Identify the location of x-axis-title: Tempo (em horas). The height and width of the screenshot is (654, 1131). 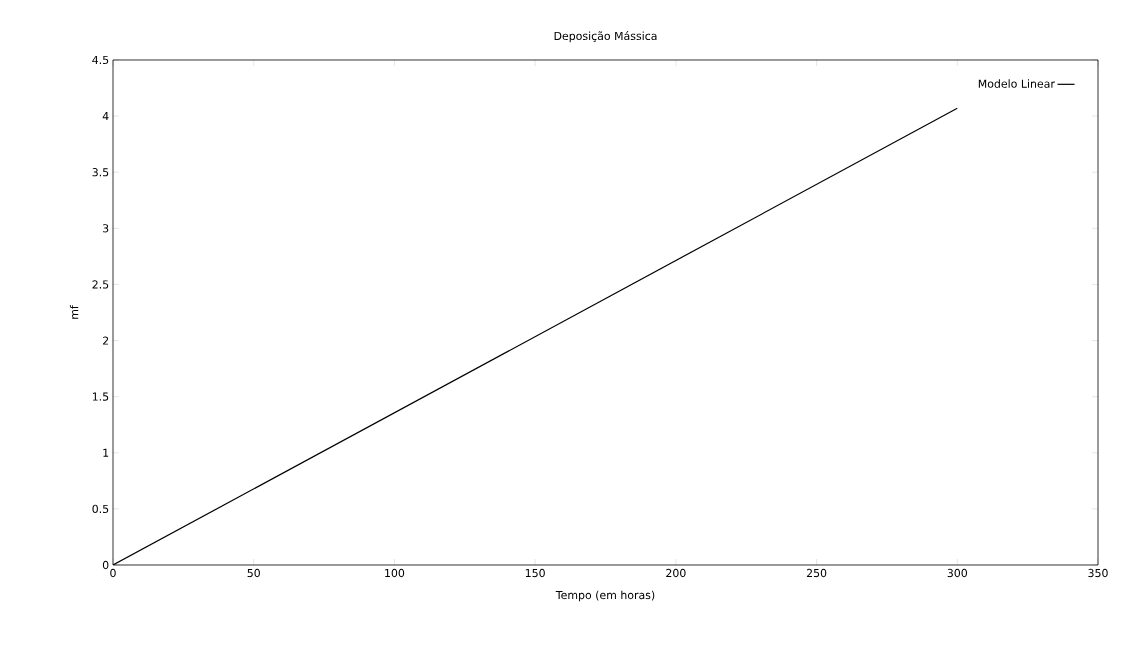
(605, 596).